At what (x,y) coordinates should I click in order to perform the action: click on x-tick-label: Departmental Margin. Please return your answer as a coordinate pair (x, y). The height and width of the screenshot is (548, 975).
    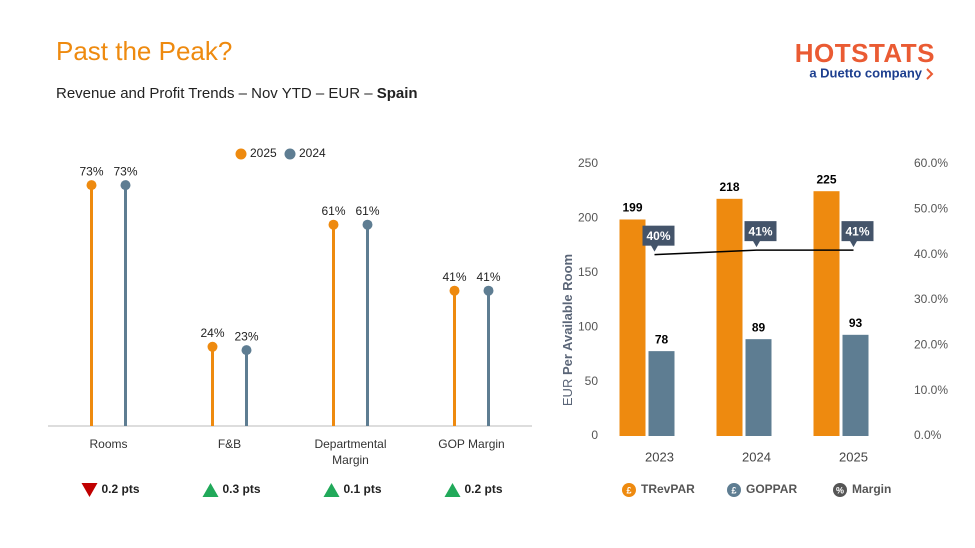
    Looking at the image, I should click on (350, 452).